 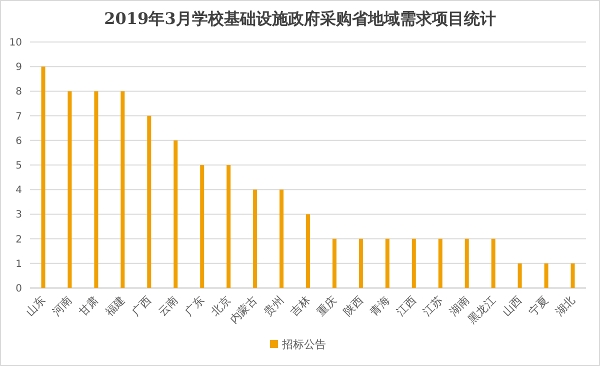 What do you see at coordinates (115, 306) in the screenshot?
I see `x-tick-label: 福建` at bounding box center [115, 306].